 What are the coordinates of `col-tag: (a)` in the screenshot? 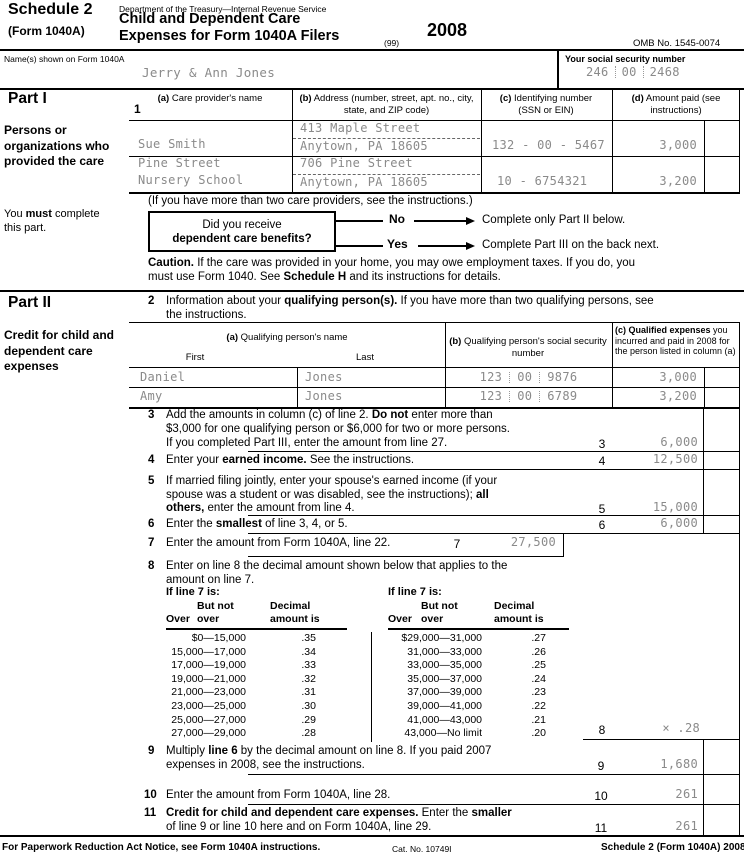 It's located at (232, 337).